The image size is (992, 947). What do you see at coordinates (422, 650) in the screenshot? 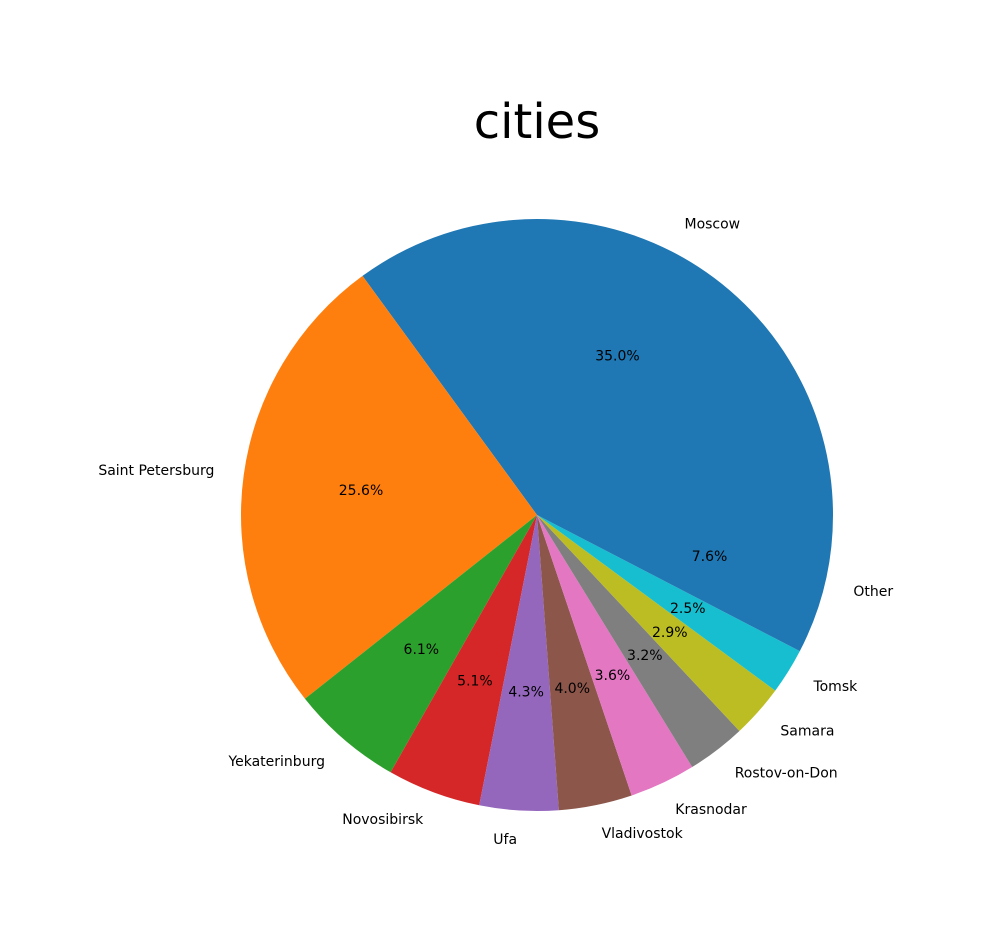
I see `slice-percent-yekaterinburg: 6.1%` at bounding box center [422, 650].